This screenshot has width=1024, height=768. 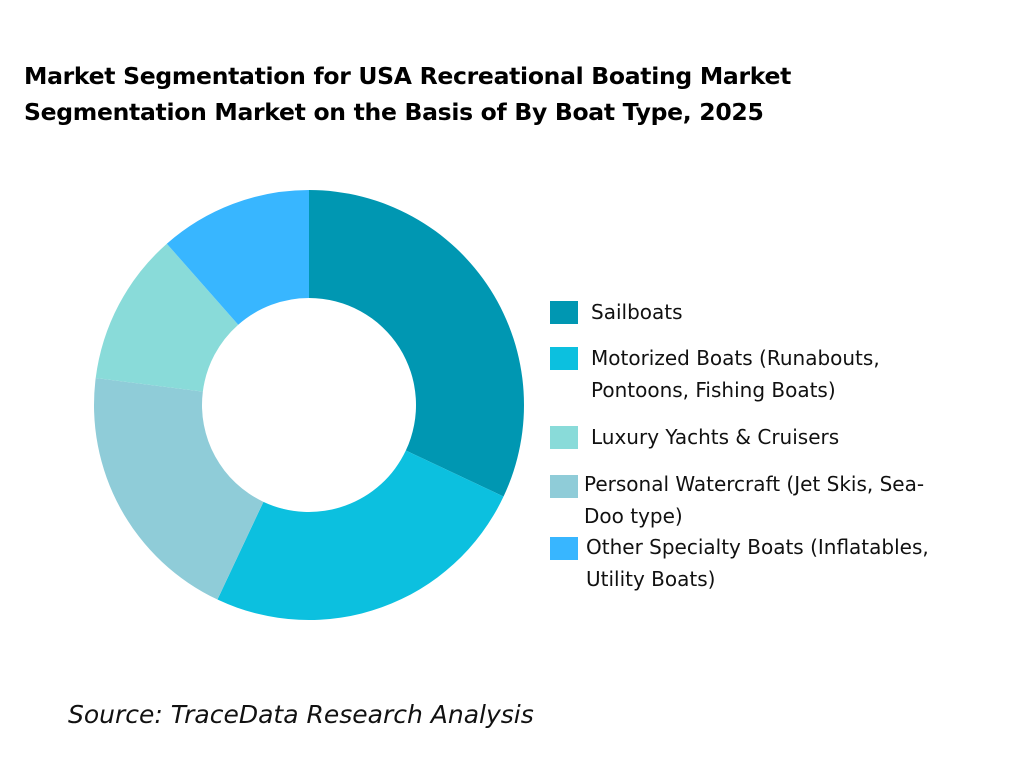 What do you see at coordinates (360, 535) in the screenshot?
I see `donut-slice-motorized` at bounding box center [360, 535].